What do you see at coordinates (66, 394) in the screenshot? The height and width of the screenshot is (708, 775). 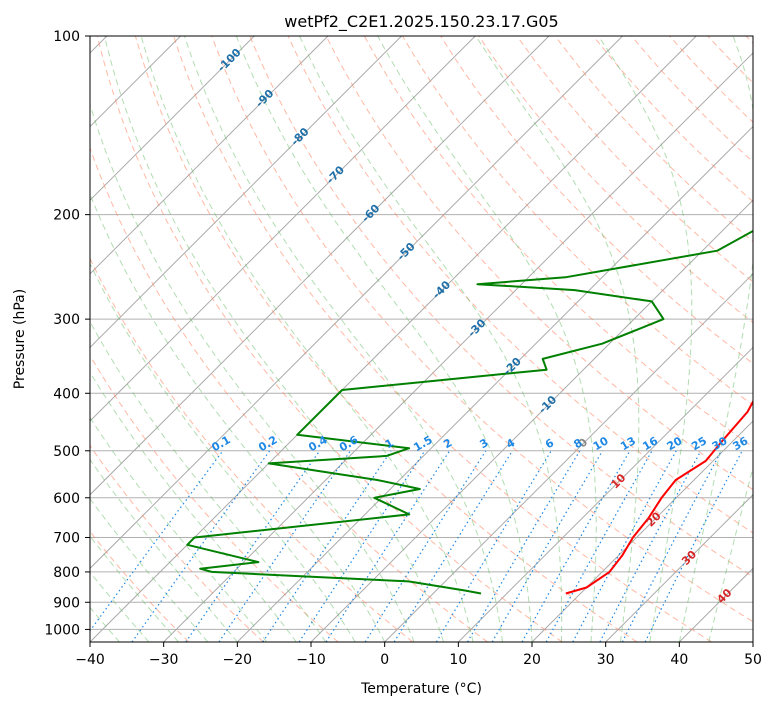 I see `y-tick-label: 400` at bounding box center [66, 394].